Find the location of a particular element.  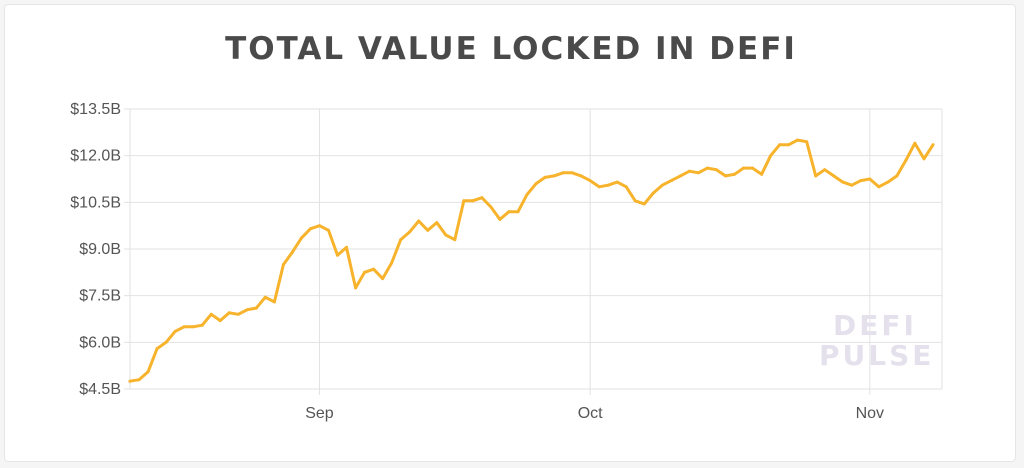

x-tick-label: Sep is located at coordinates (319, 413).